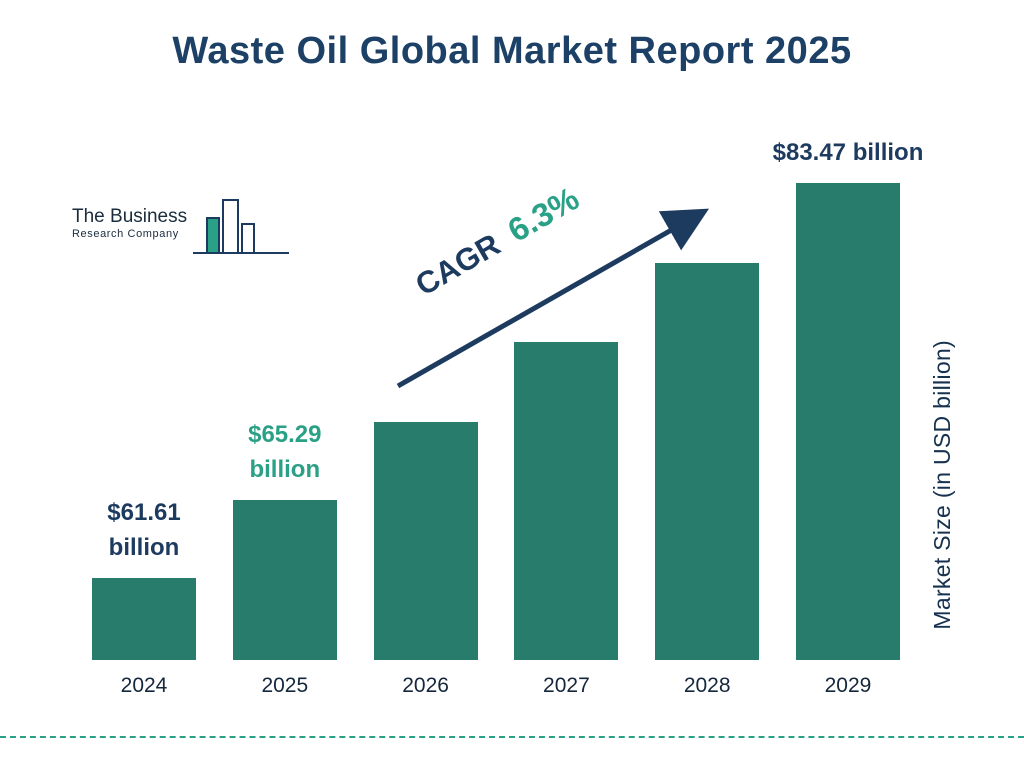 The image size is (1024, 768). I want to click on bar-column-2027: 2027, so click(566, 520).